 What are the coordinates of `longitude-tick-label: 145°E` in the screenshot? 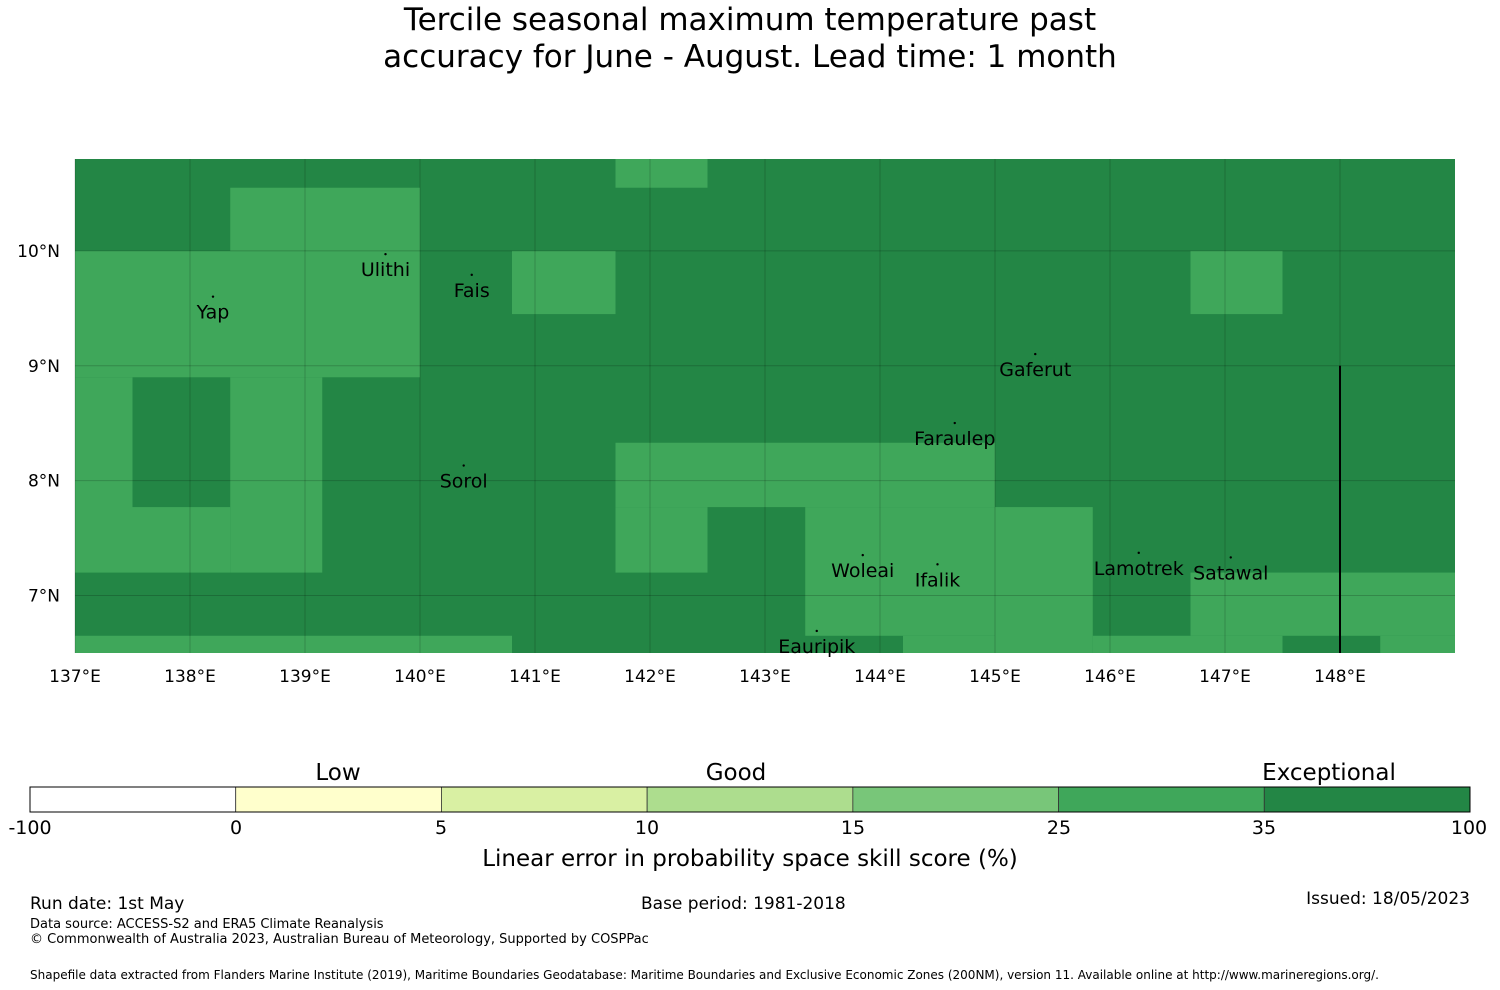 It's located at (995, 677).